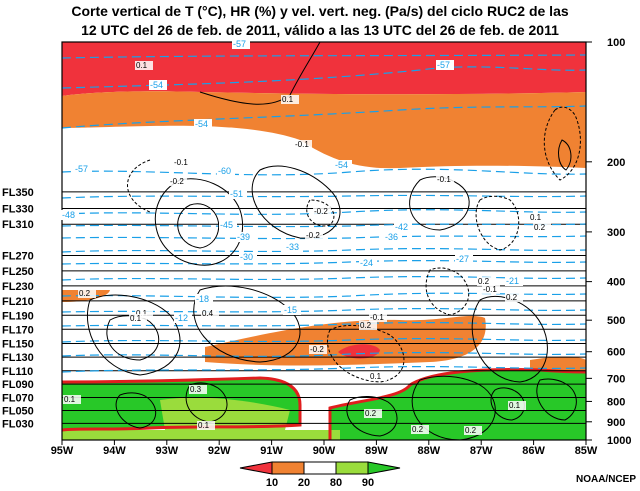 This screenshot has width=640, height=491. What do you see at coordinates (533, 451) in the screenshot?
I see `longitude-tick-label: 86W` at bounding box center [533, 451].